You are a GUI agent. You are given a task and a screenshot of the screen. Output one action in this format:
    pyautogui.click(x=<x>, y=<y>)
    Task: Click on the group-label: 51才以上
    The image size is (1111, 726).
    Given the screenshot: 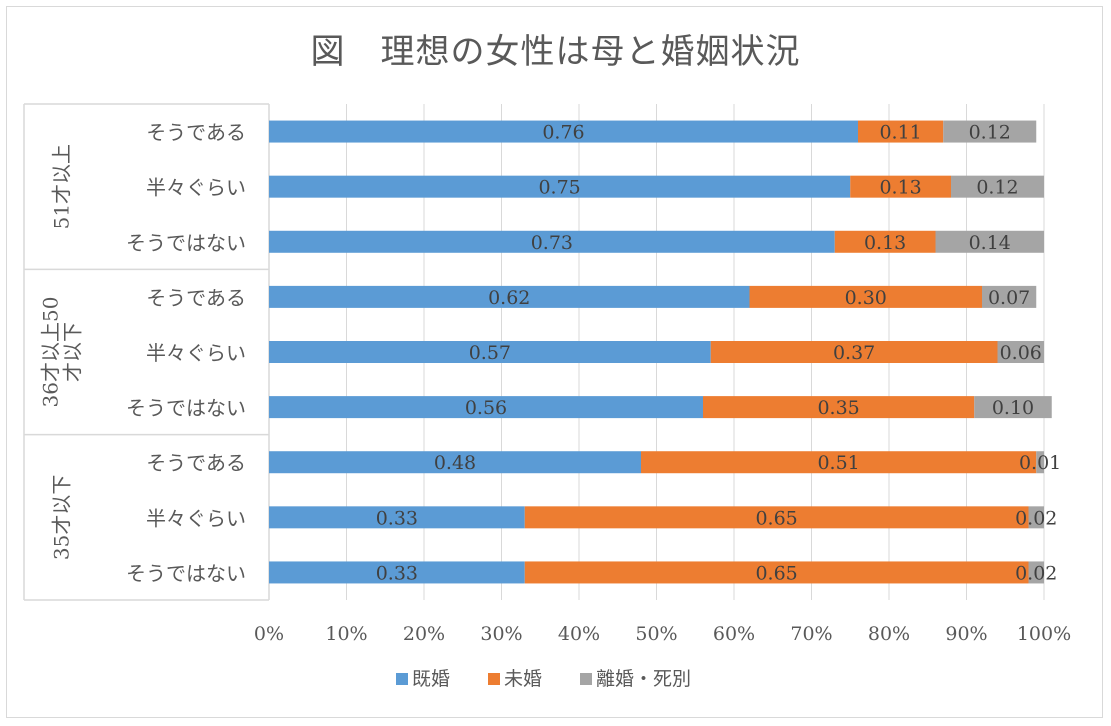 What is the action you would take?
    pyautogui.click(x=62, y=186)
    